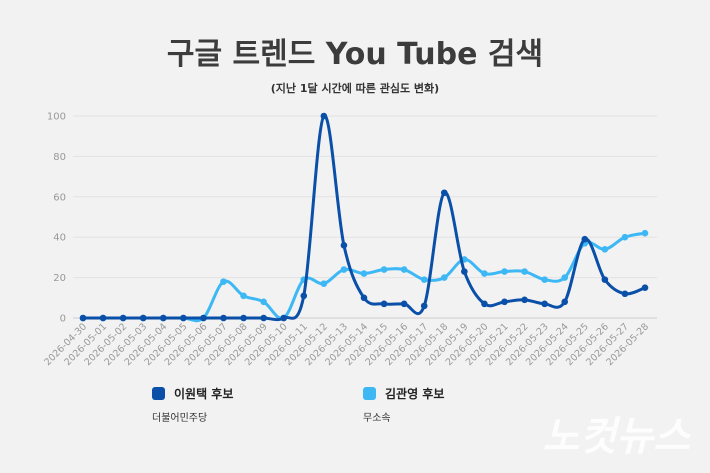  Describe the element at coordinates (56, 117) in the screenshot. I see `y-tick-label: 100` at that location.